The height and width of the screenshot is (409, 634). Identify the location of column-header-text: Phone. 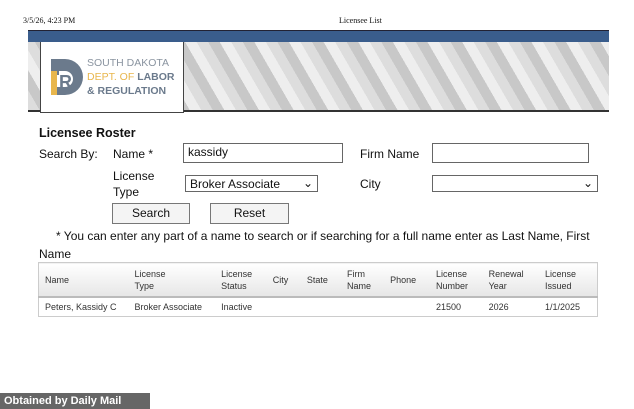
(403, 279).